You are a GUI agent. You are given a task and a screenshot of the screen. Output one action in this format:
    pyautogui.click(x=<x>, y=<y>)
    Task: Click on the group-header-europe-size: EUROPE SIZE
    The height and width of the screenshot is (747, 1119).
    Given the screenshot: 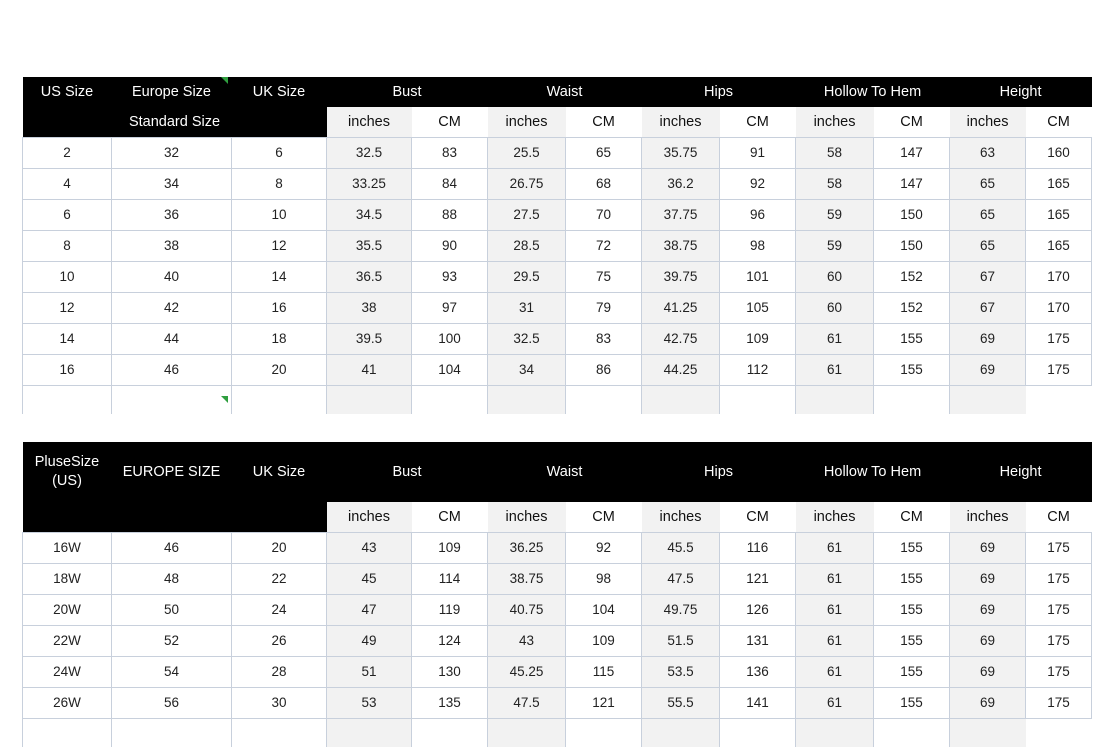 What is the action you would take?
    pyautogui.click(x=172, y=472)
    